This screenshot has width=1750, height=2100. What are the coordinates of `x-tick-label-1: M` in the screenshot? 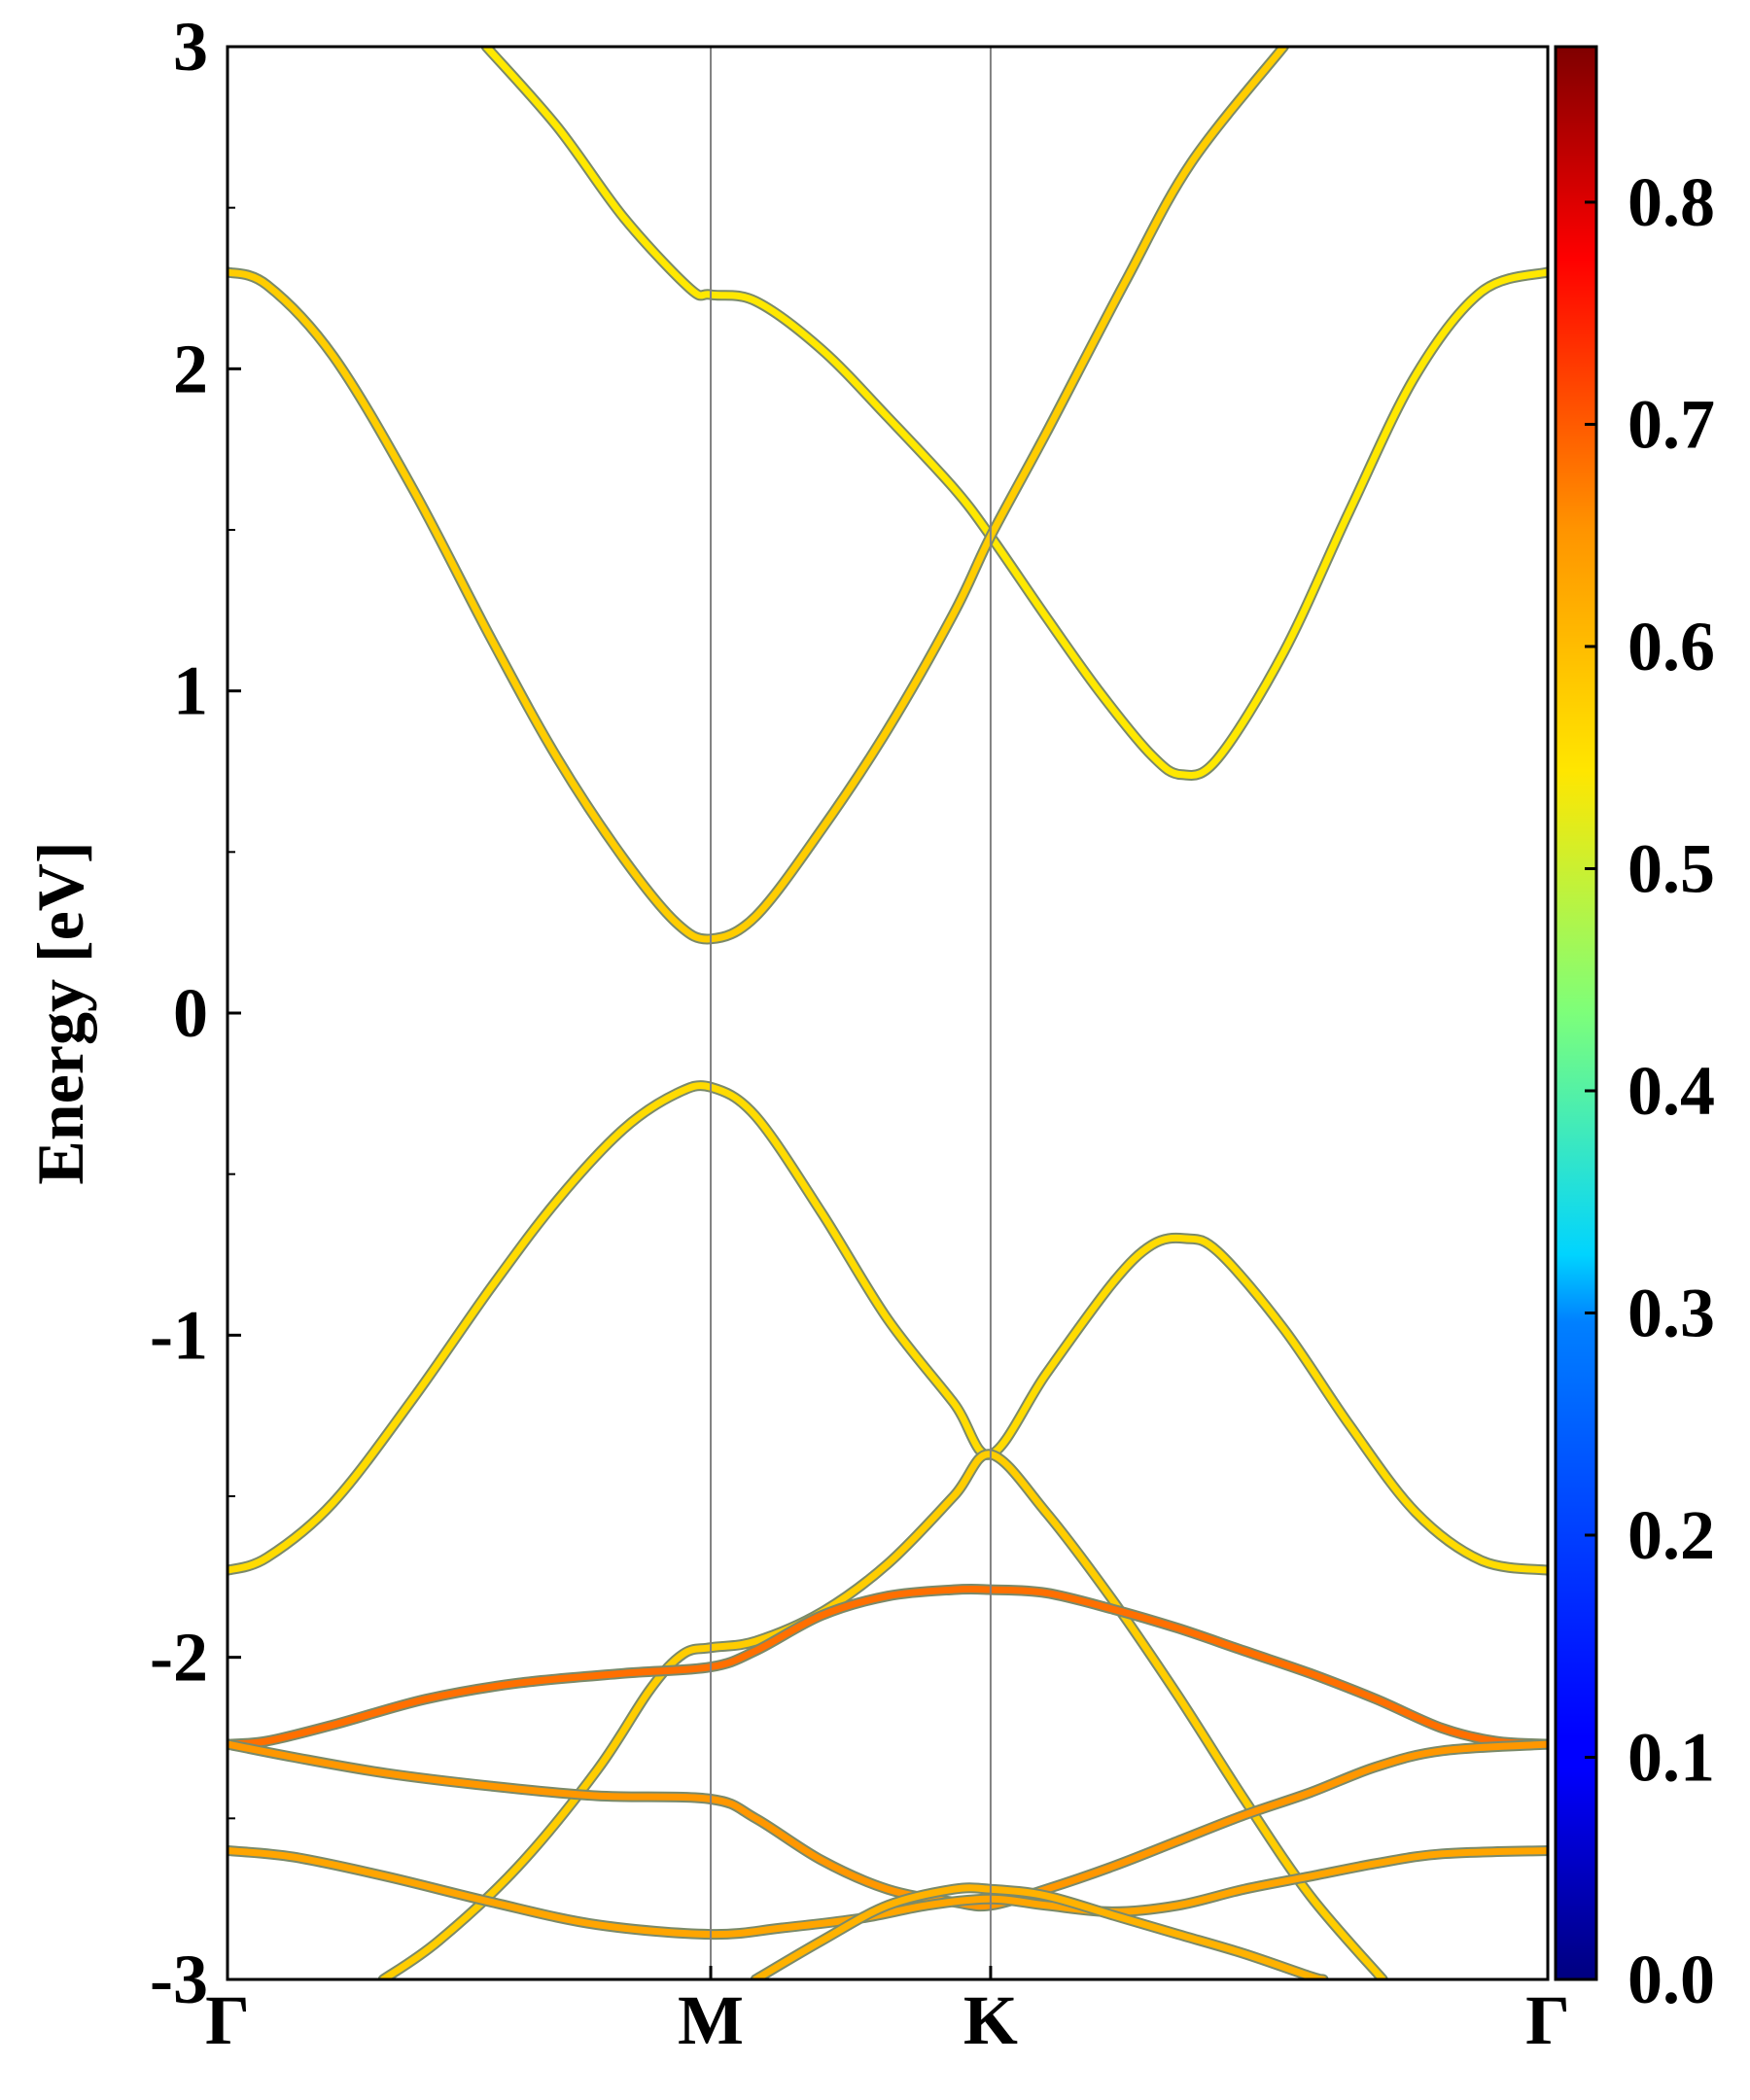 It's located at (711, 2020).